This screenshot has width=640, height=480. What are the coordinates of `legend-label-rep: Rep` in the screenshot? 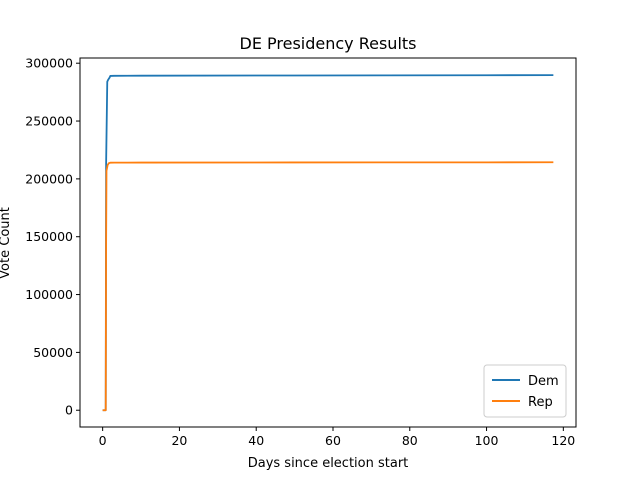 It's located at (540, 402).